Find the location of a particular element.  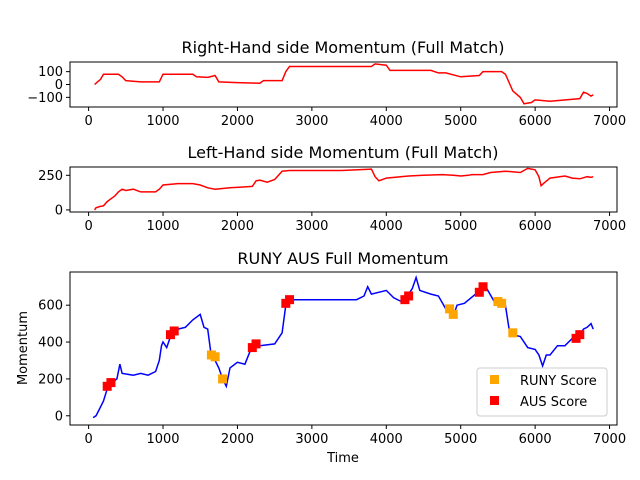

axes-frame is located at coordinates (343, 189).